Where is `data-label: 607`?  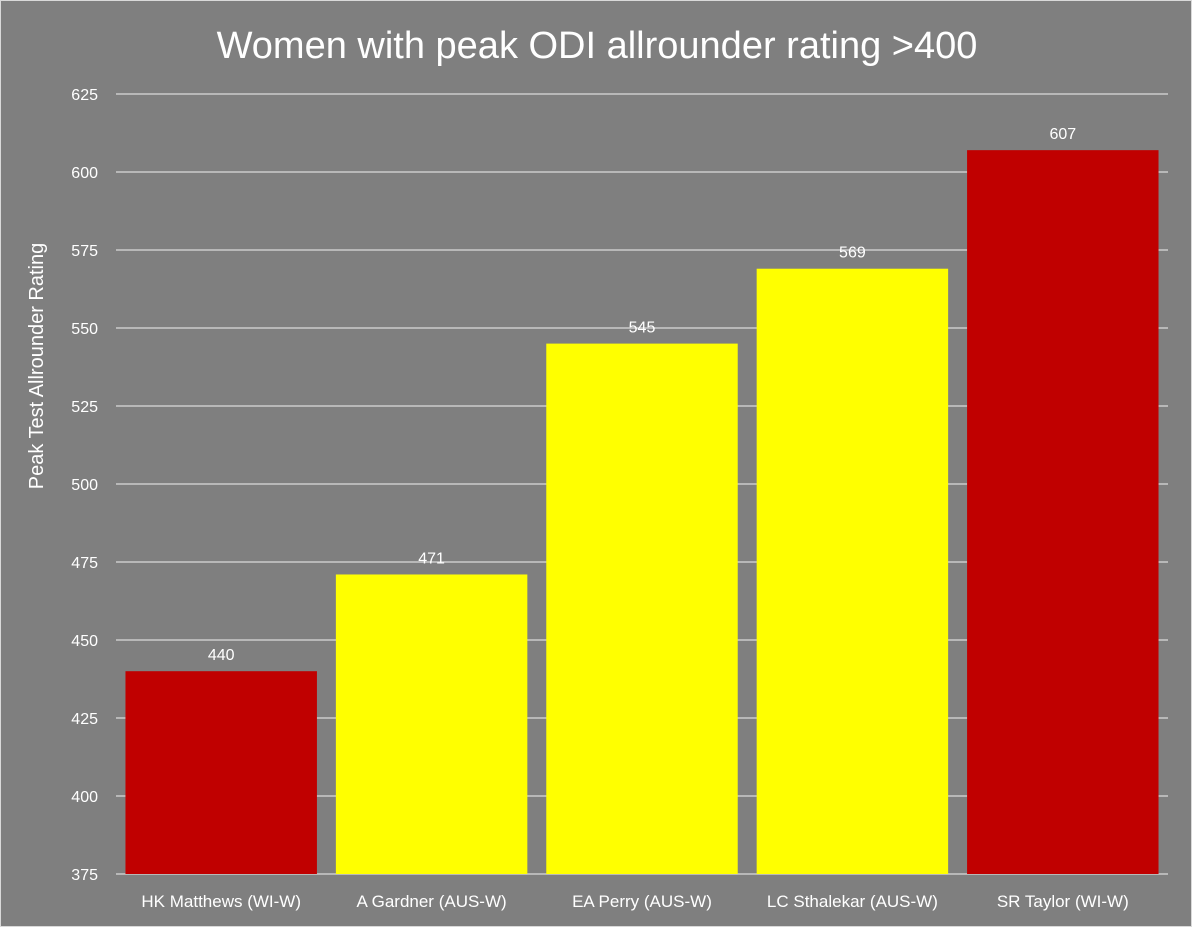
data-label: 607 is located at coordinates (1062, 134).